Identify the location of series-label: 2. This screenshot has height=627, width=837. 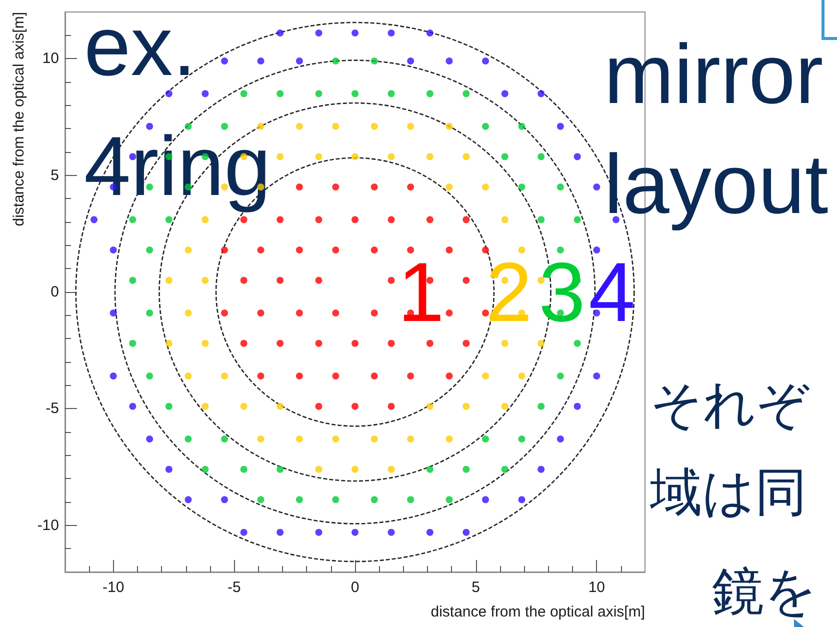
(509, 292).